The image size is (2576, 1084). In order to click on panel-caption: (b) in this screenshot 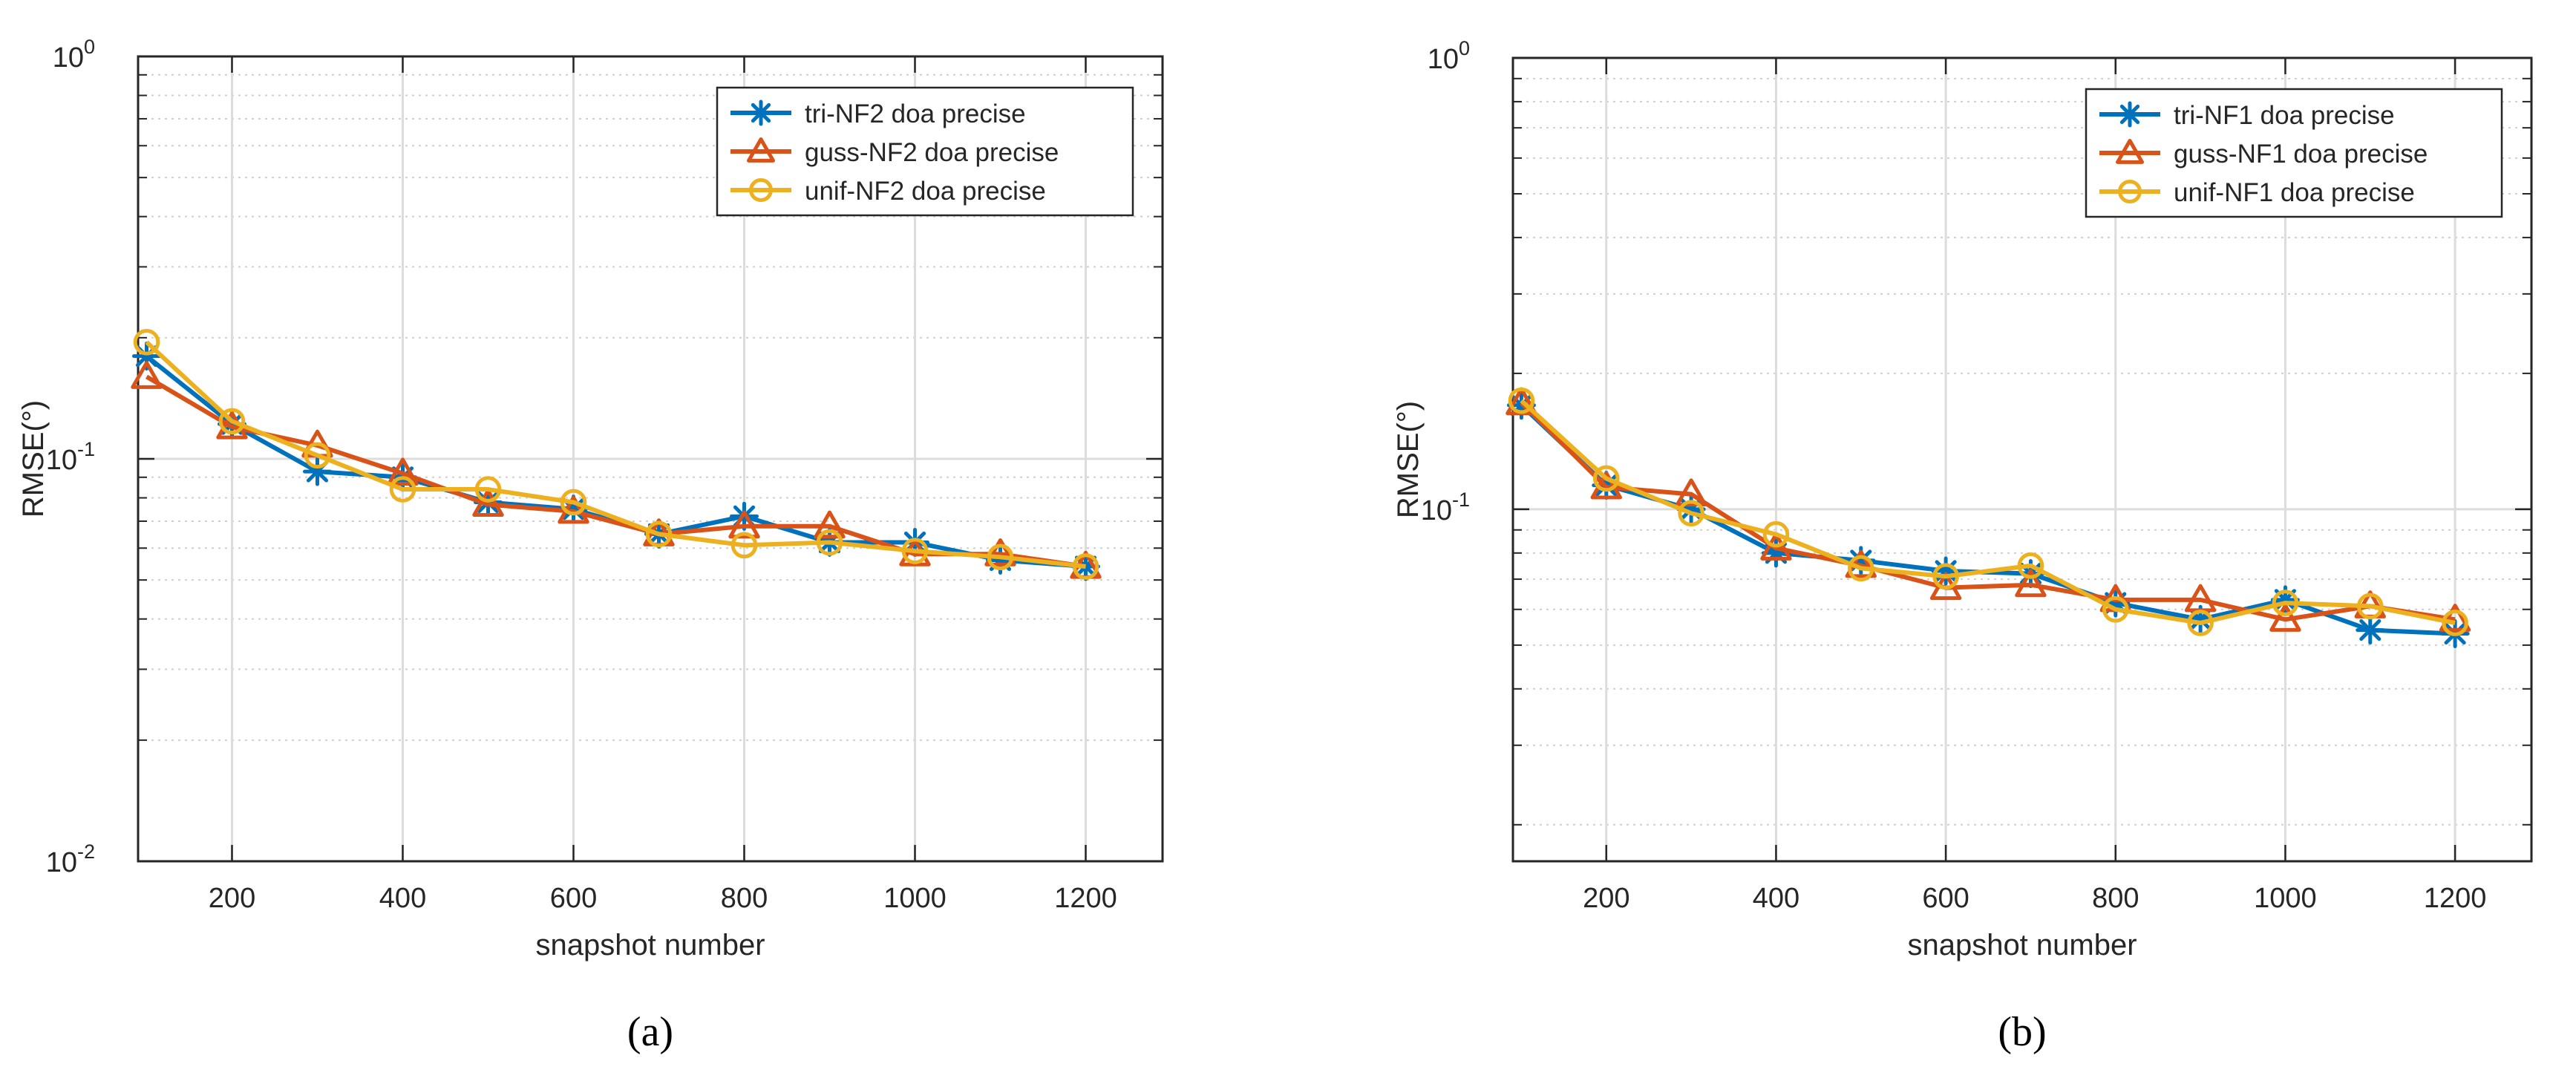, I will do `click(2022, 1032)`.